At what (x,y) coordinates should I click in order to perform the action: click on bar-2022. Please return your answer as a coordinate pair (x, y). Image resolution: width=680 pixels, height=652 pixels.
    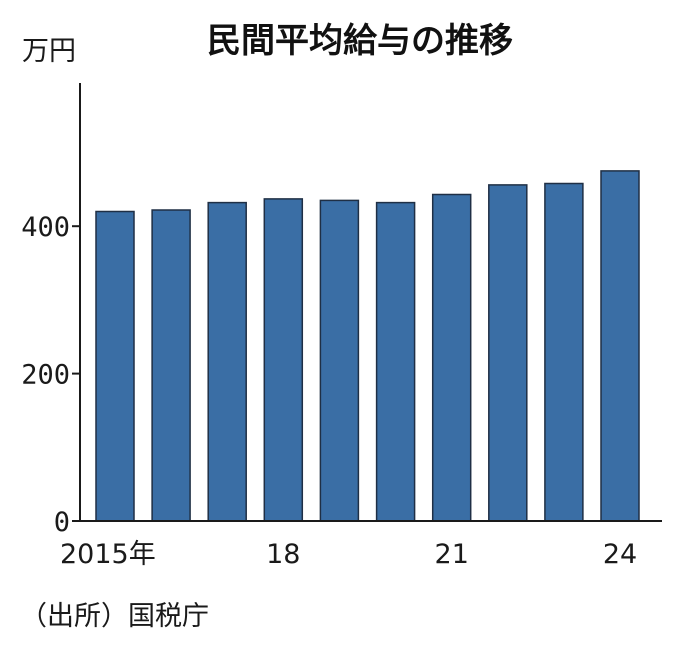
    Looking at the image, I should click on (508, 353).